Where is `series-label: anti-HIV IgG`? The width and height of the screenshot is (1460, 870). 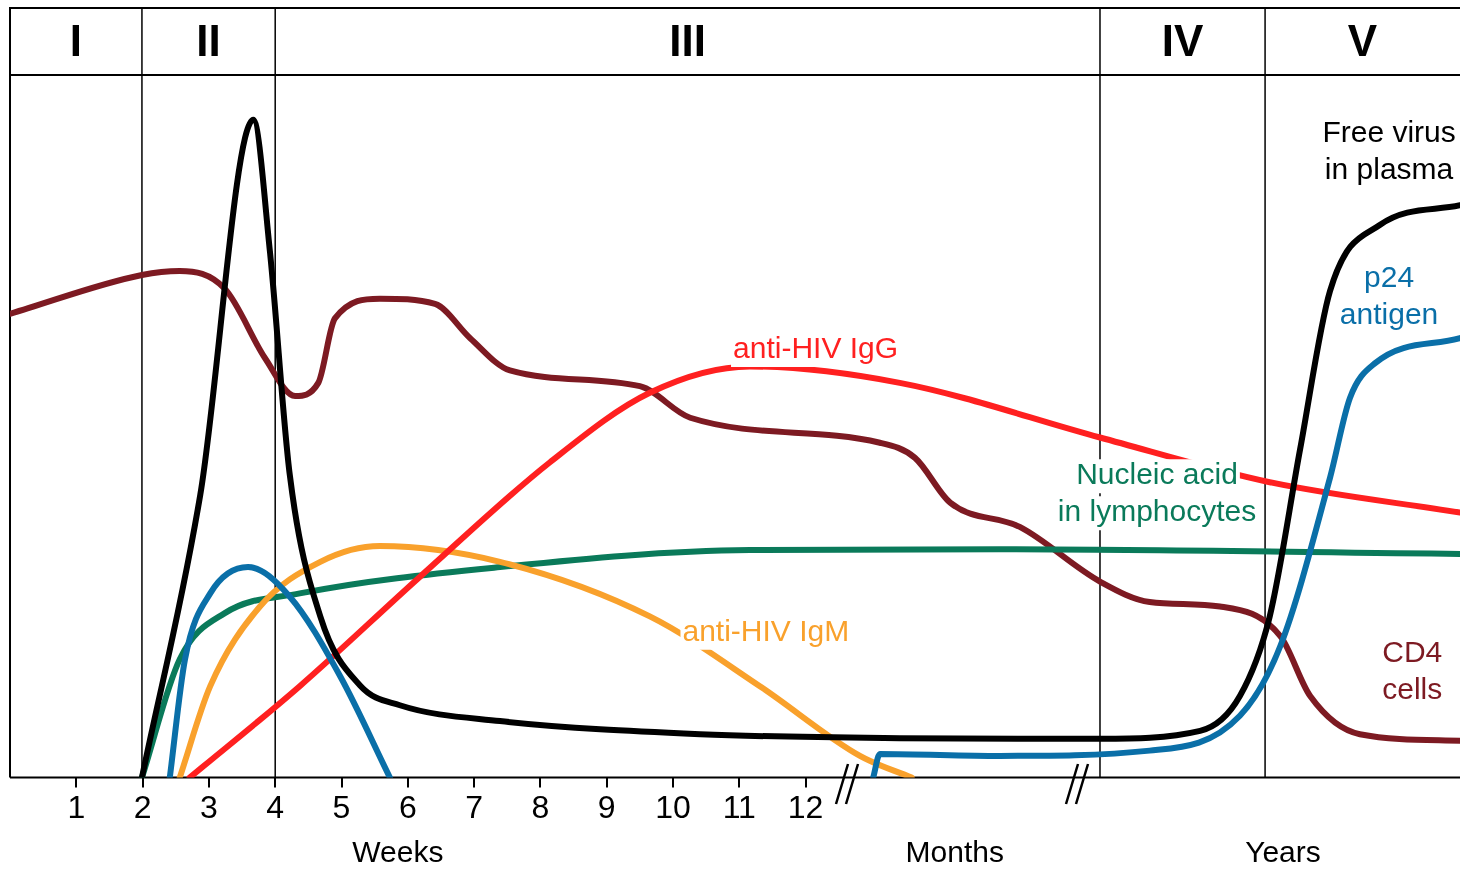
series-label: anti-HIV IgG is located at coordinates (816, 348).